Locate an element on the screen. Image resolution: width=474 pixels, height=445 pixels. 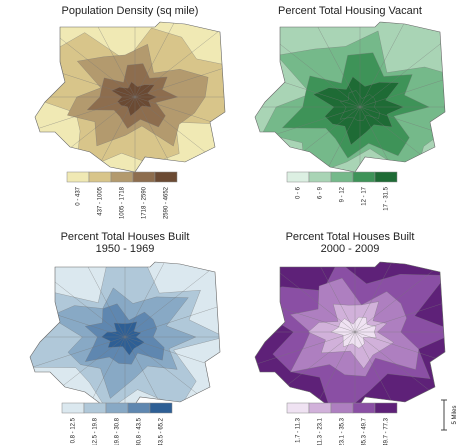
legend-label: 9 - 12 is located at coordinates (343, 194).